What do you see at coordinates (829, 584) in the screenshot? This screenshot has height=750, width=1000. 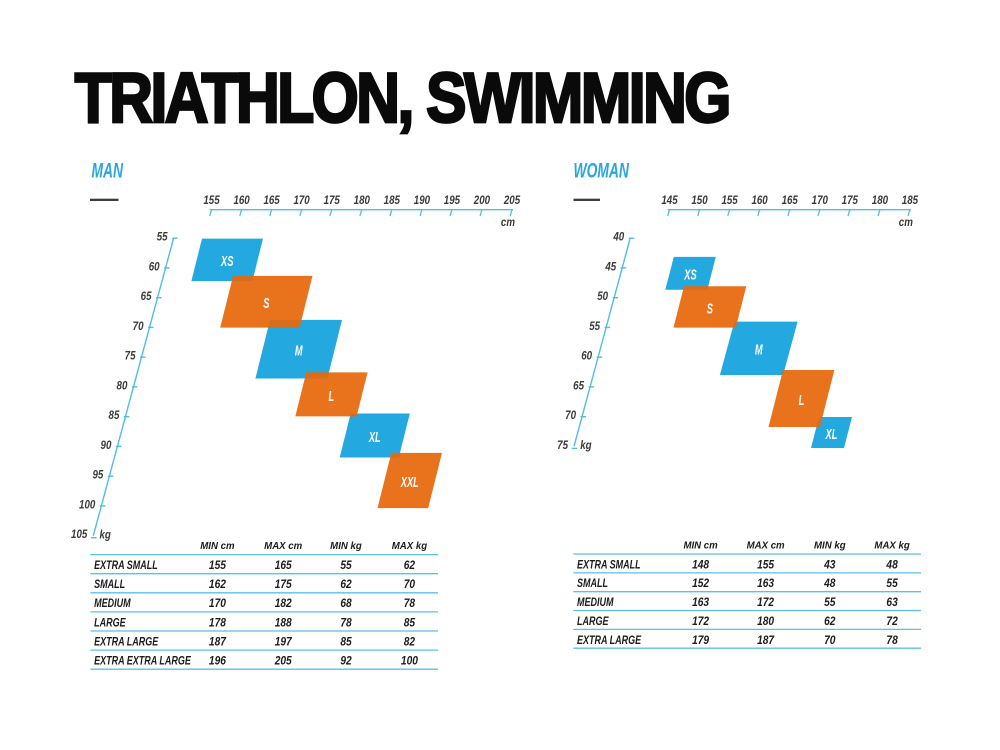 I see `svg-text: 48` at bounding box center [829, 584].